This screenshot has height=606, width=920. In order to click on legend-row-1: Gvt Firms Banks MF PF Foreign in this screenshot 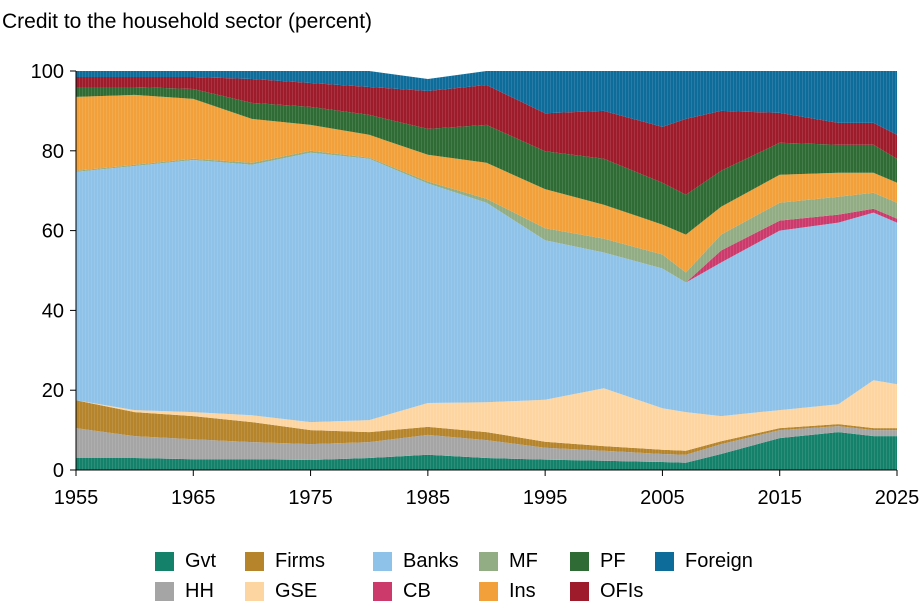, I will do `click(475, 561)`.